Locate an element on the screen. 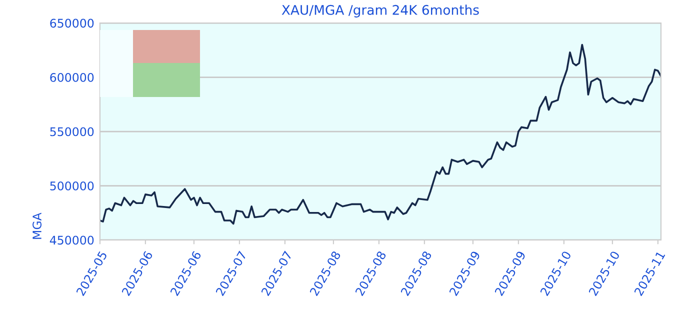 This screenshot has height=320, width=680. y-tick-label: 500000 is located at coordinates (72, 185).